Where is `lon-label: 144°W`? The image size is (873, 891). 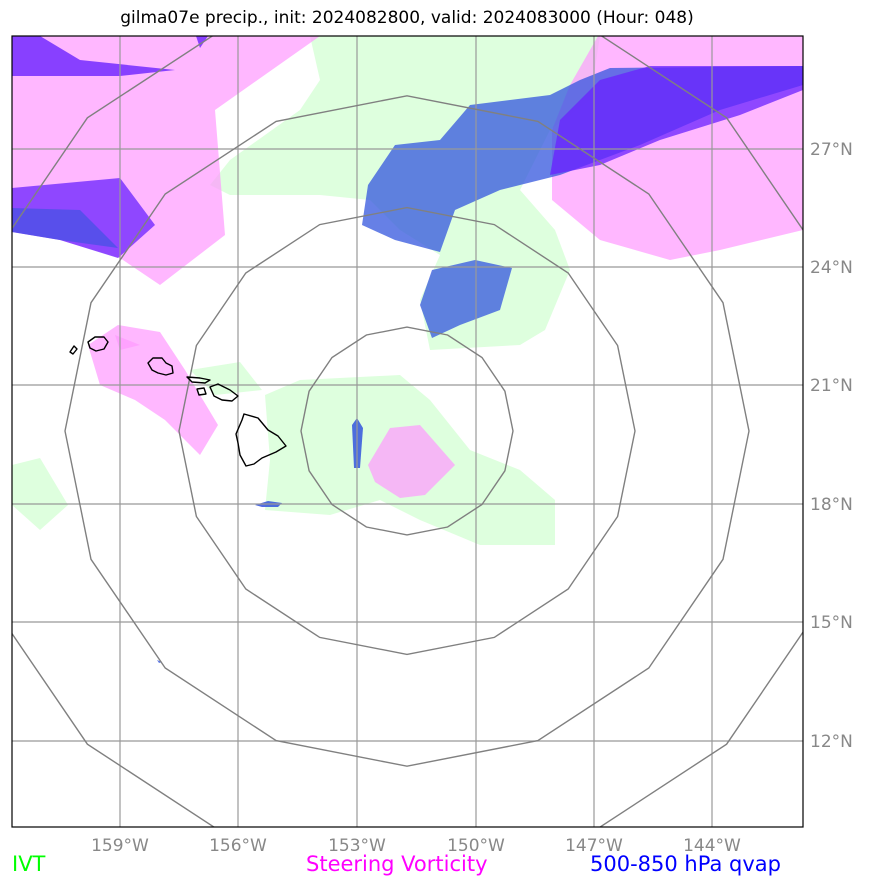 lon-label: 144°W is located at coordinates (712, 846).